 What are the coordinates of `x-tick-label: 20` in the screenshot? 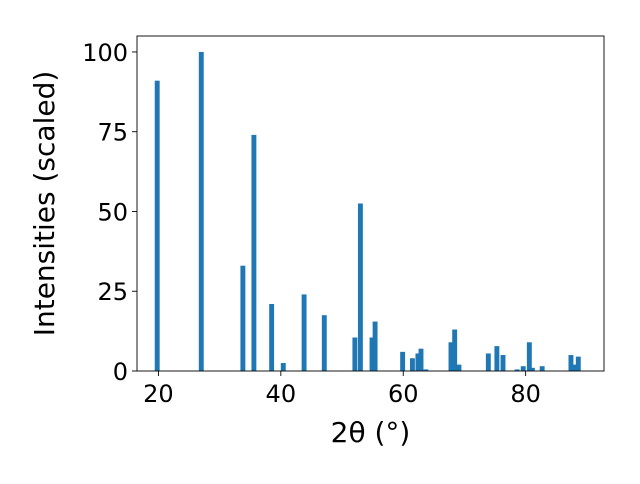 It's located at (158, 394).